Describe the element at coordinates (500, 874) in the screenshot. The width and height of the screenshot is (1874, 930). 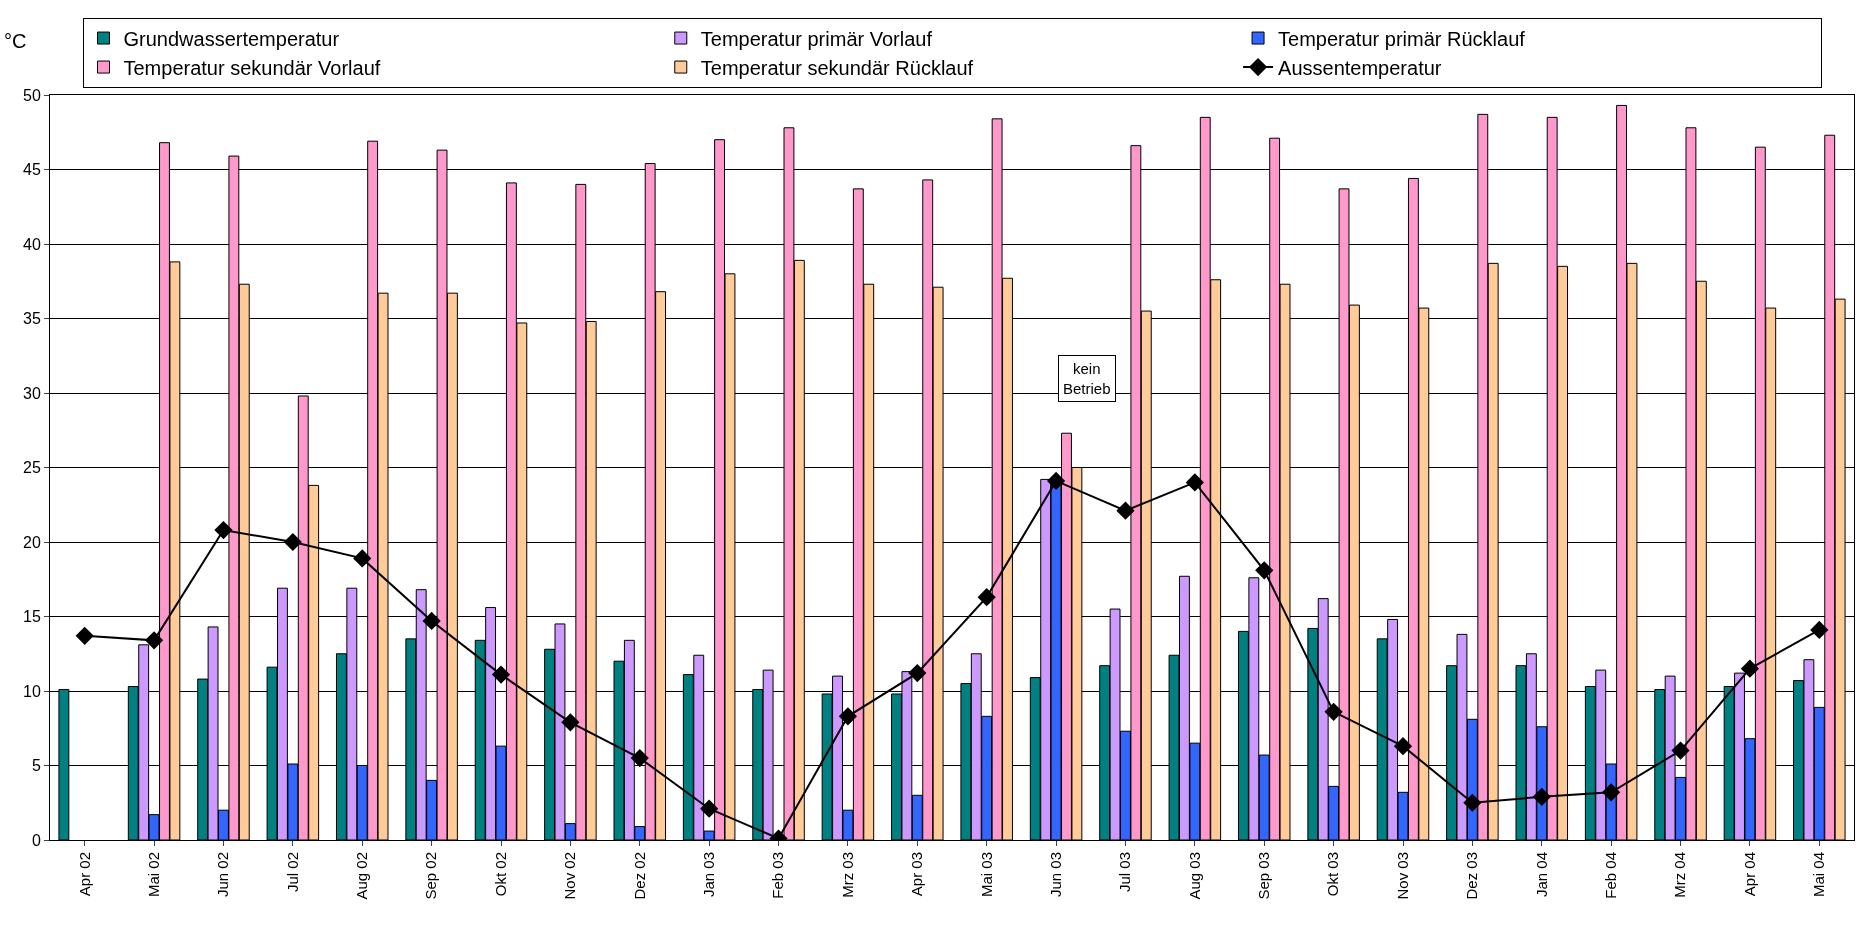
I see `x-tick-label: Okt 02` at that location.